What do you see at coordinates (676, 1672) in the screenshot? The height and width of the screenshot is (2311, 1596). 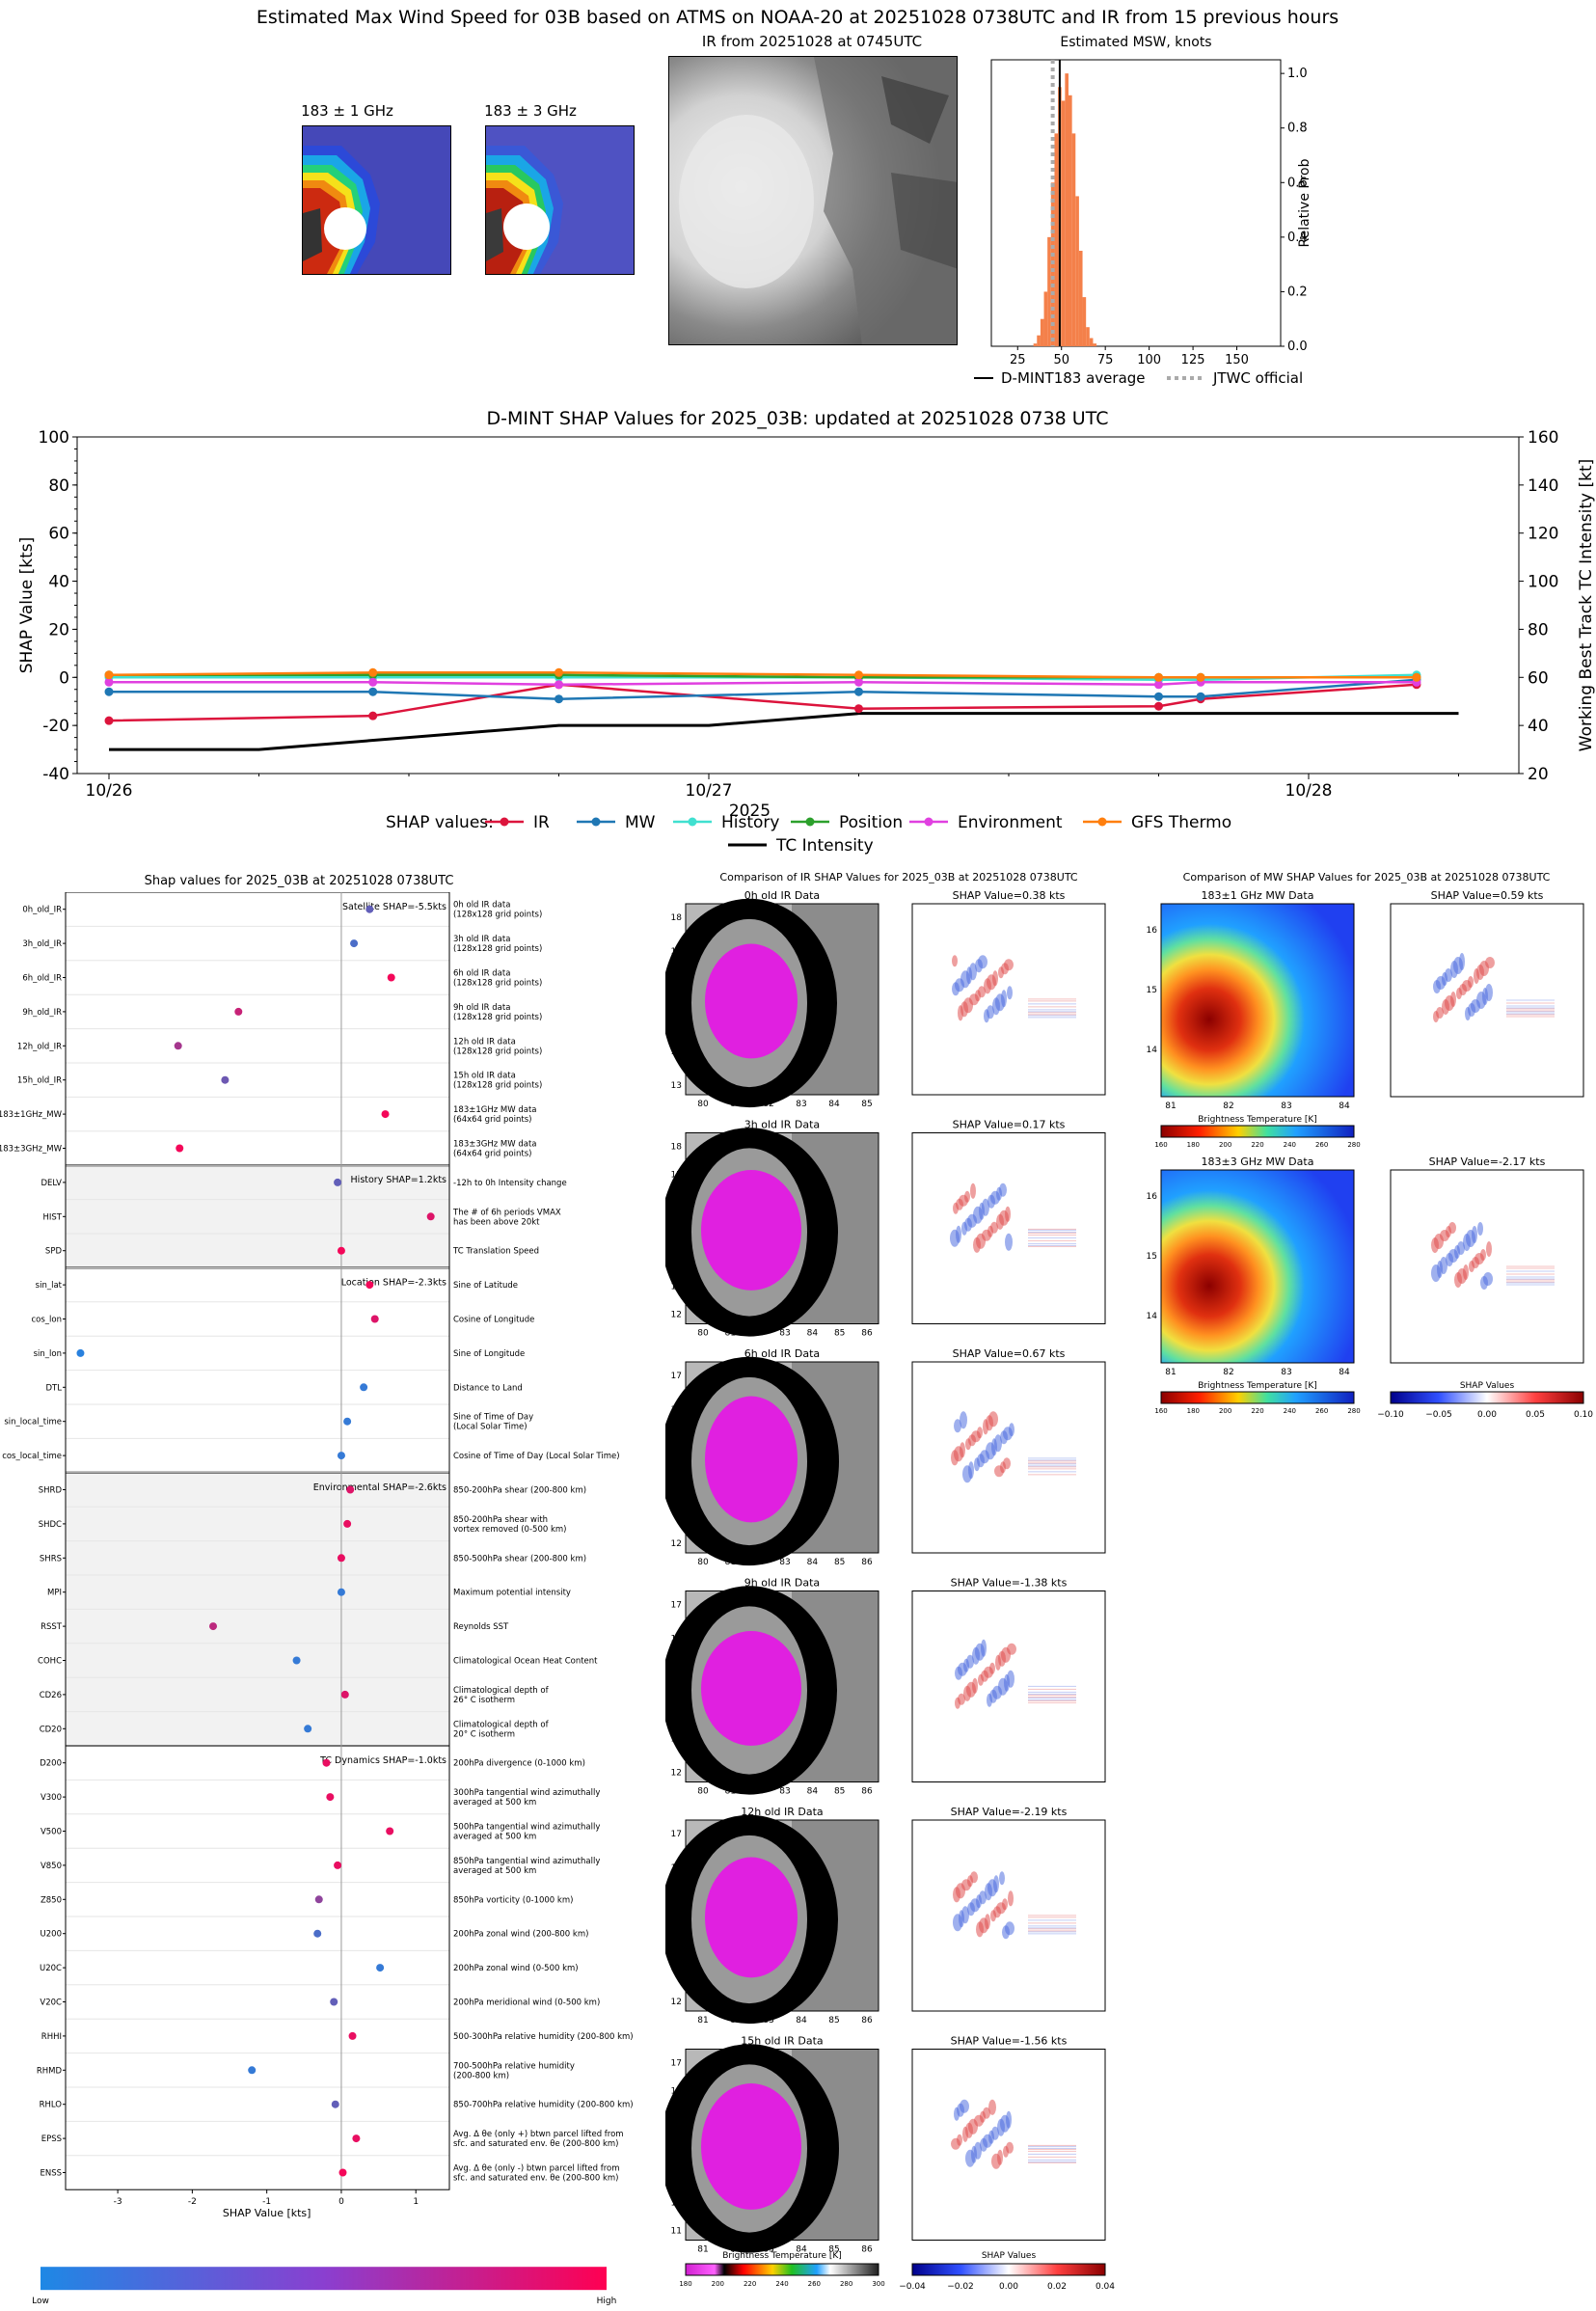 I see `ir-ytick-label: 15` at bounding box center [676, 1672].